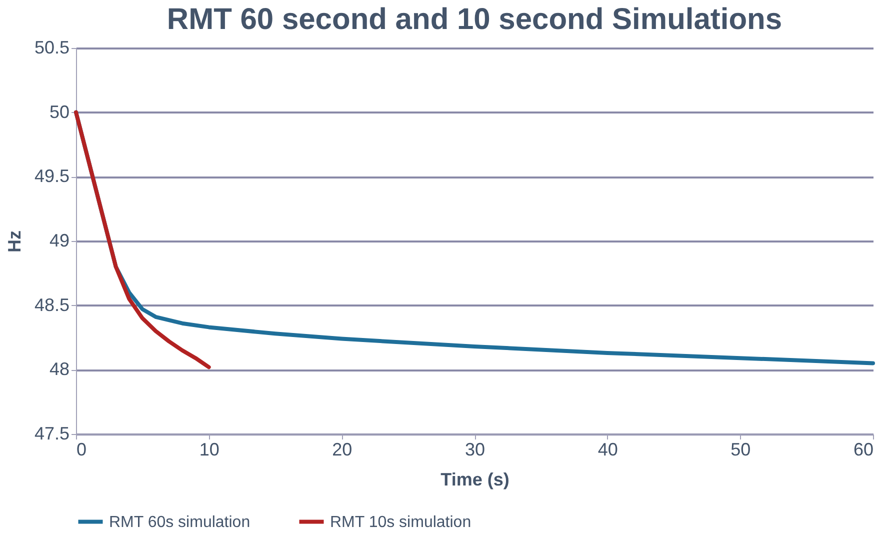 The width and height of the screenshot is (880, 535). What do you see at coordinates (209, 450) in the screenshot?
I see `x-tick-label: 10` at bounding box center [209, 450].